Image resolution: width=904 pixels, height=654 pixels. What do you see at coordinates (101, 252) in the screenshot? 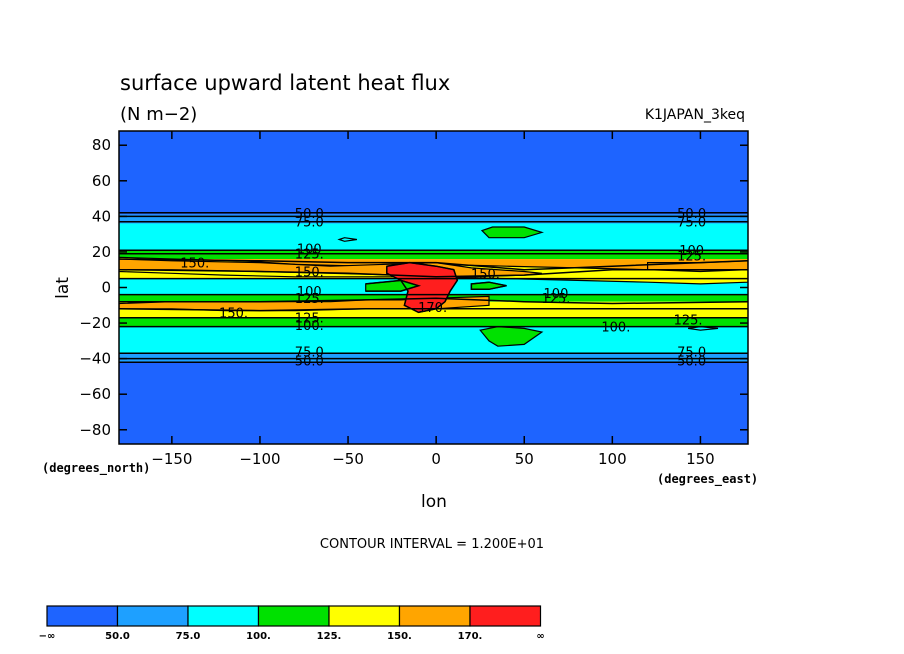
I see `y-tick-label: 20` at bounding box center [101, 252].